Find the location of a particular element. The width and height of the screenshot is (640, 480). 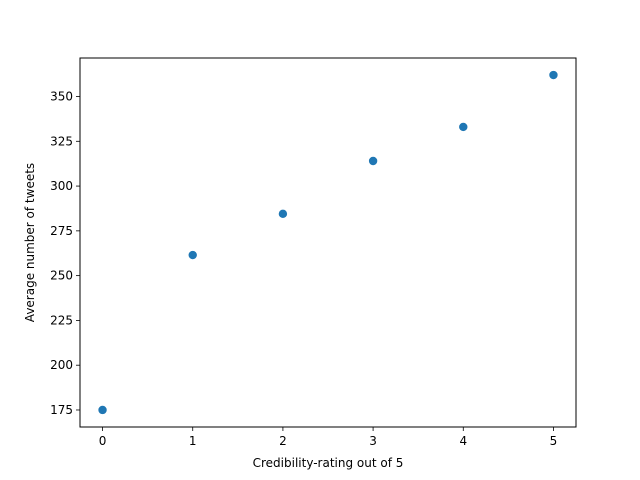

y-tick-label: 225 is located at coordinates (61, 320).